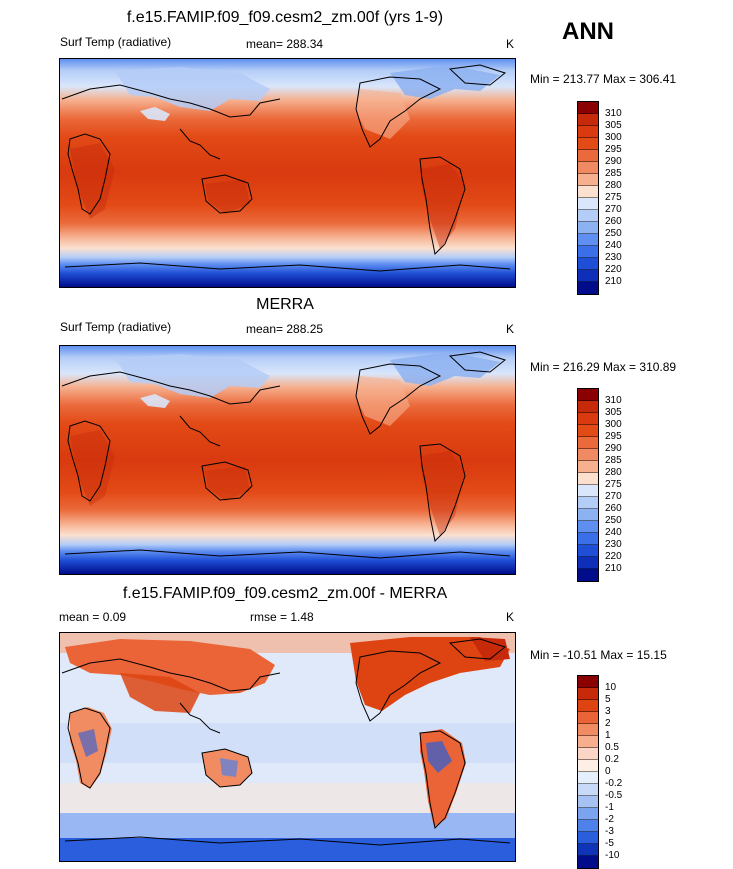  I want to click on colorbar-label: -1, so click(609, 807).